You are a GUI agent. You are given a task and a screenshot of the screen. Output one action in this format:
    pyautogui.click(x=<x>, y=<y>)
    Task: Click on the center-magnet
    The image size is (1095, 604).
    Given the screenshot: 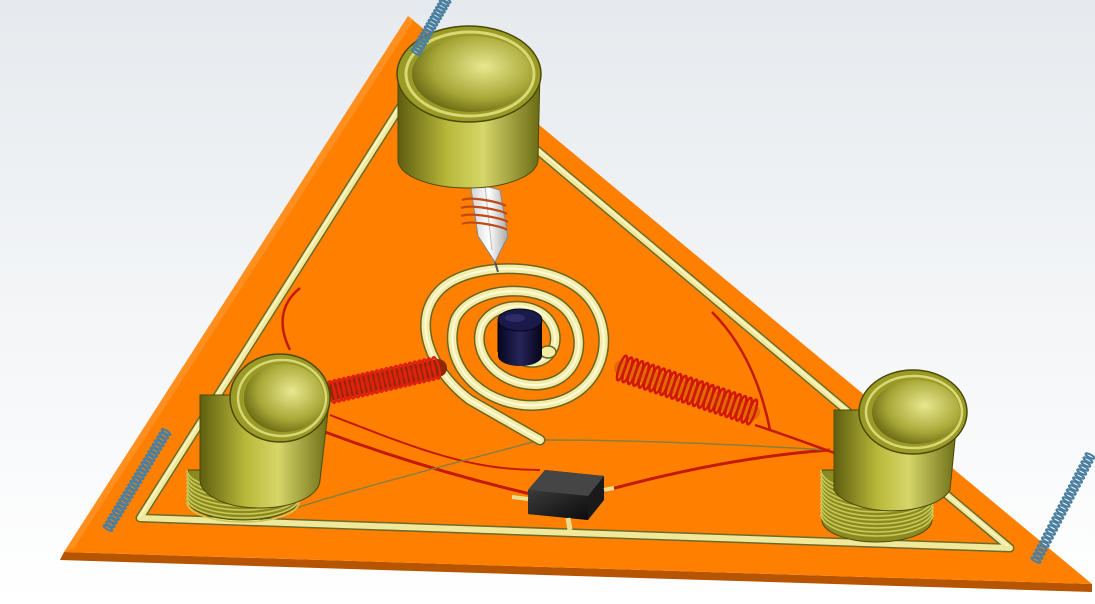 What is the action you would take?
    pyautogui.click(x=520, y=337)
    